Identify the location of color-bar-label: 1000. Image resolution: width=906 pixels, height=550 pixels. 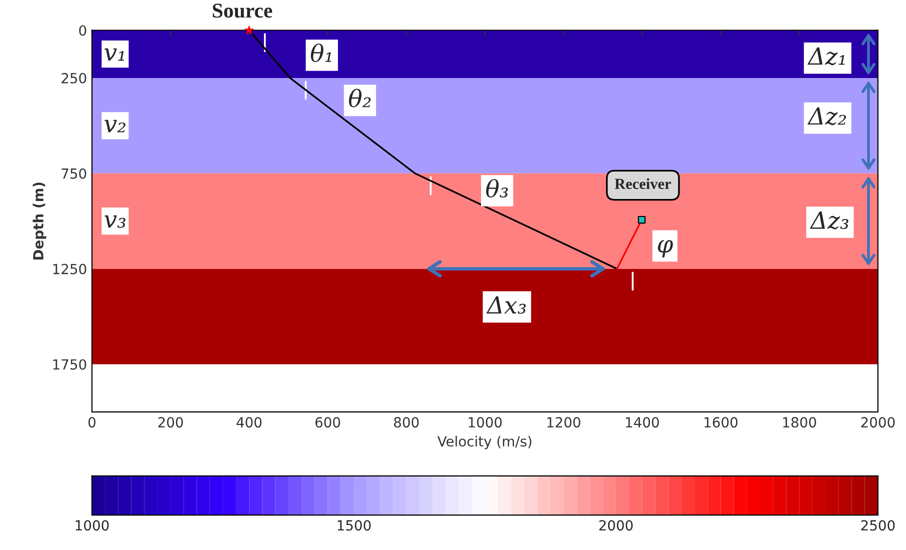
(92, 525).